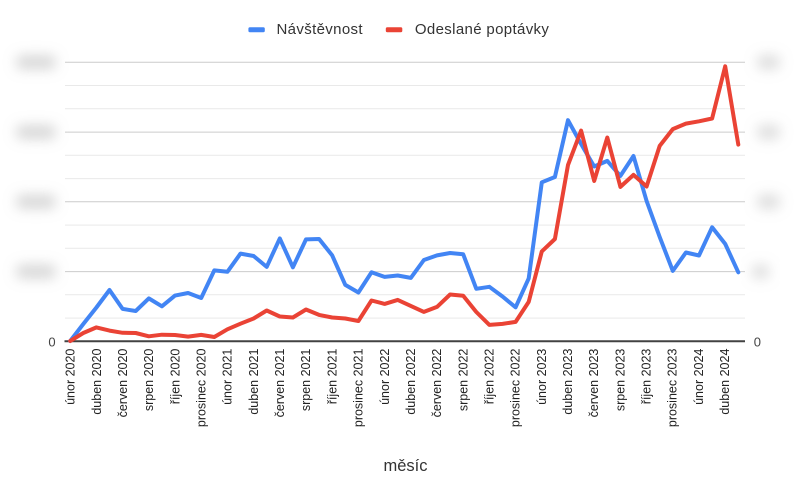 The width and height of the screenshot is (801, 501). I want to click on svg-text: srpen 2021, so click(306, 380).